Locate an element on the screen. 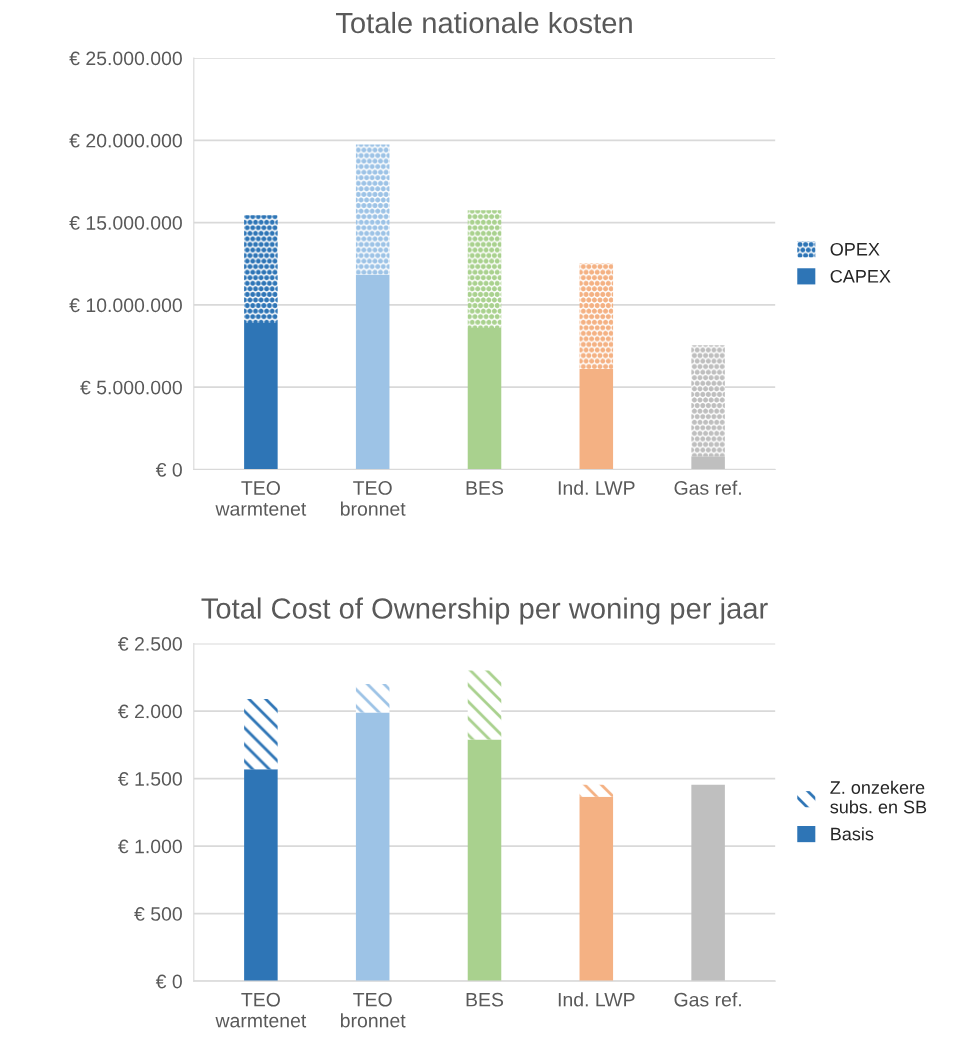  y-tick-label: € 10.000.000 is located at coordinates (125, 305).